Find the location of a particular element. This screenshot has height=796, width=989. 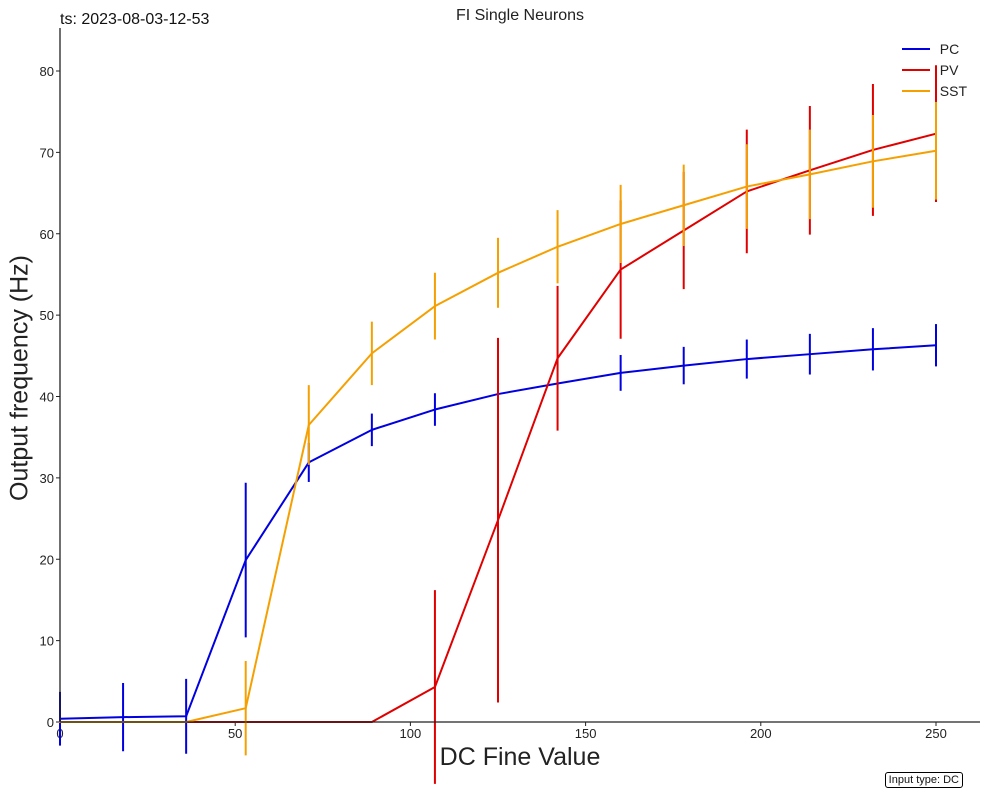

legend-swatch-pv is located at coordinates (915, 69).